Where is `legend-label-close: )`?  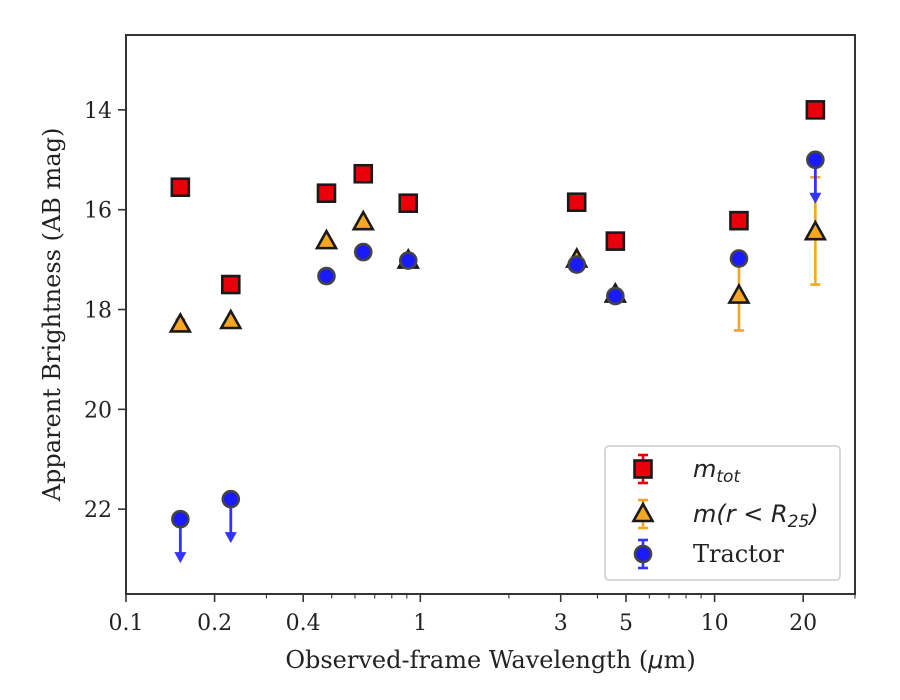
legend-label-close: ) is located at coordinates (812, 514).